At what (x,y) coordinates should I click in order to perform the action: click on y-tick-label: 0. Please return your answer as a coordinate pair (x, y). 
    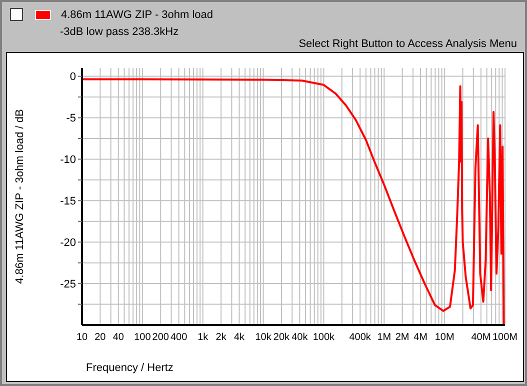
    Looking at the image, I should click on (73, 77).